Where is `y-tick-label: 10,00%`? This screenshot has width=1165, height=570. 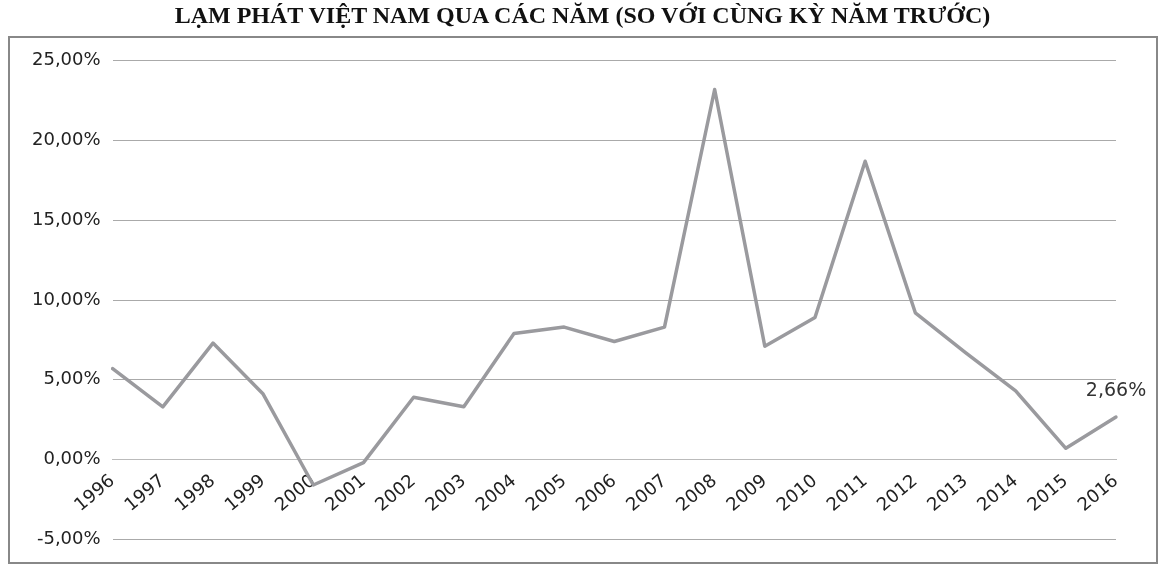
y-tick-label: 10,00% is located at coordinates (66, 298).